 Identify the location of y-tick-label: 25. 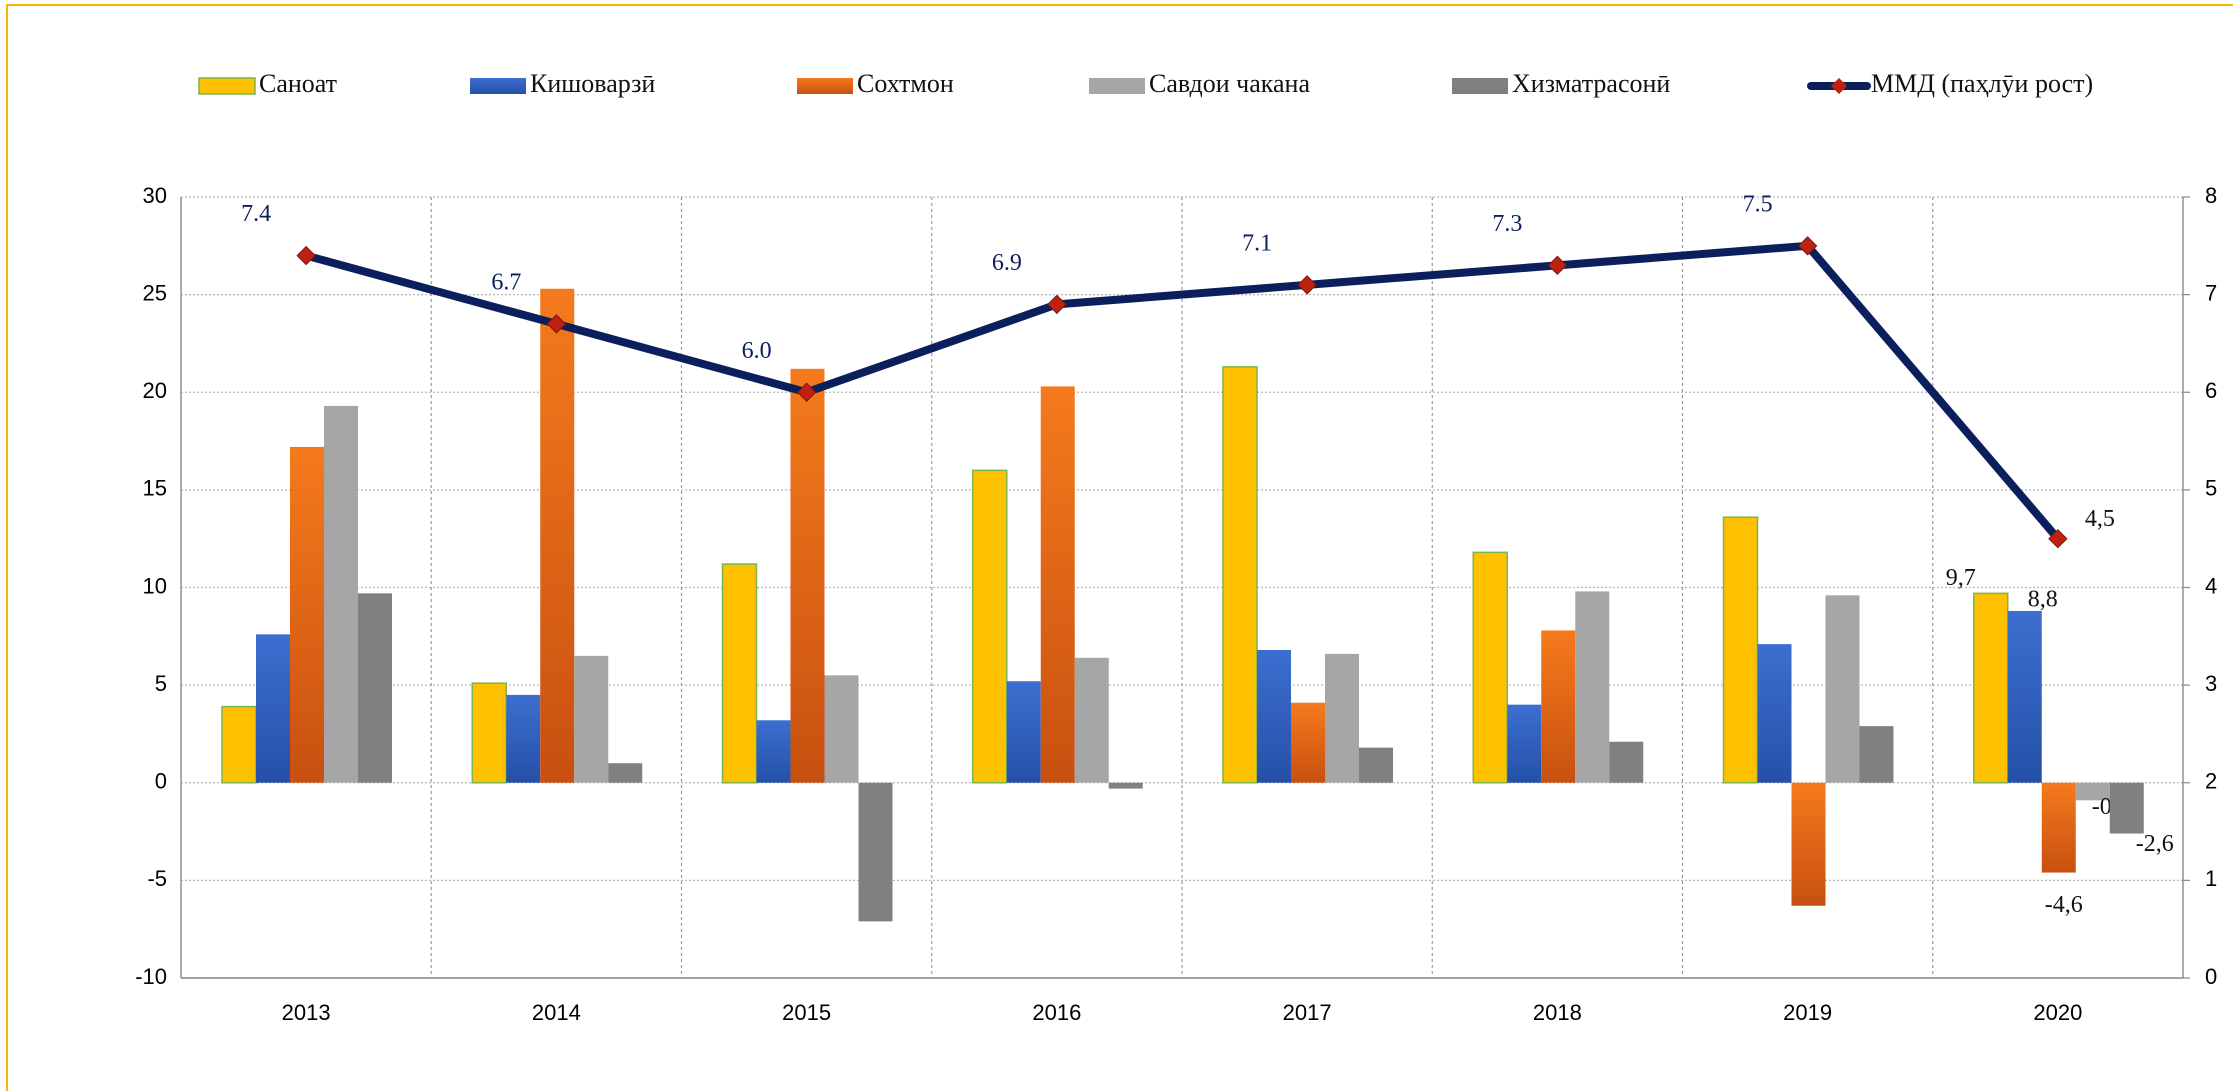
(155, 292).